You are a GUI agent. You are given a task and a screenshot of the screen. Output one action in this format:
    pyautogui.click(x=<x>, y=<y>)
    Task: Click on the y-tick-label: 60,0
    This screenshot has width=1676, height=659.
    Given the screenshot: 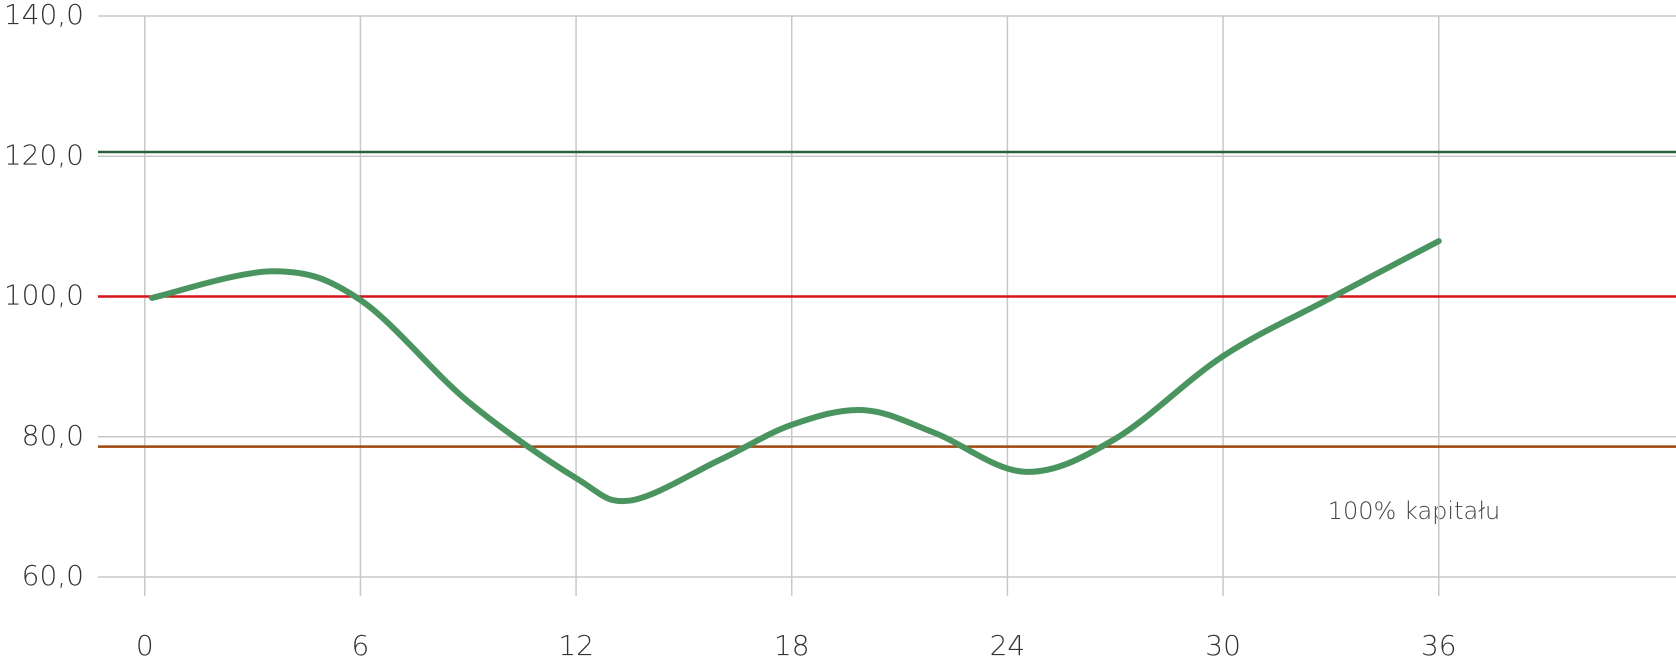 What is the action you would take?
    pyautogui.click(x=53, y=575)
    